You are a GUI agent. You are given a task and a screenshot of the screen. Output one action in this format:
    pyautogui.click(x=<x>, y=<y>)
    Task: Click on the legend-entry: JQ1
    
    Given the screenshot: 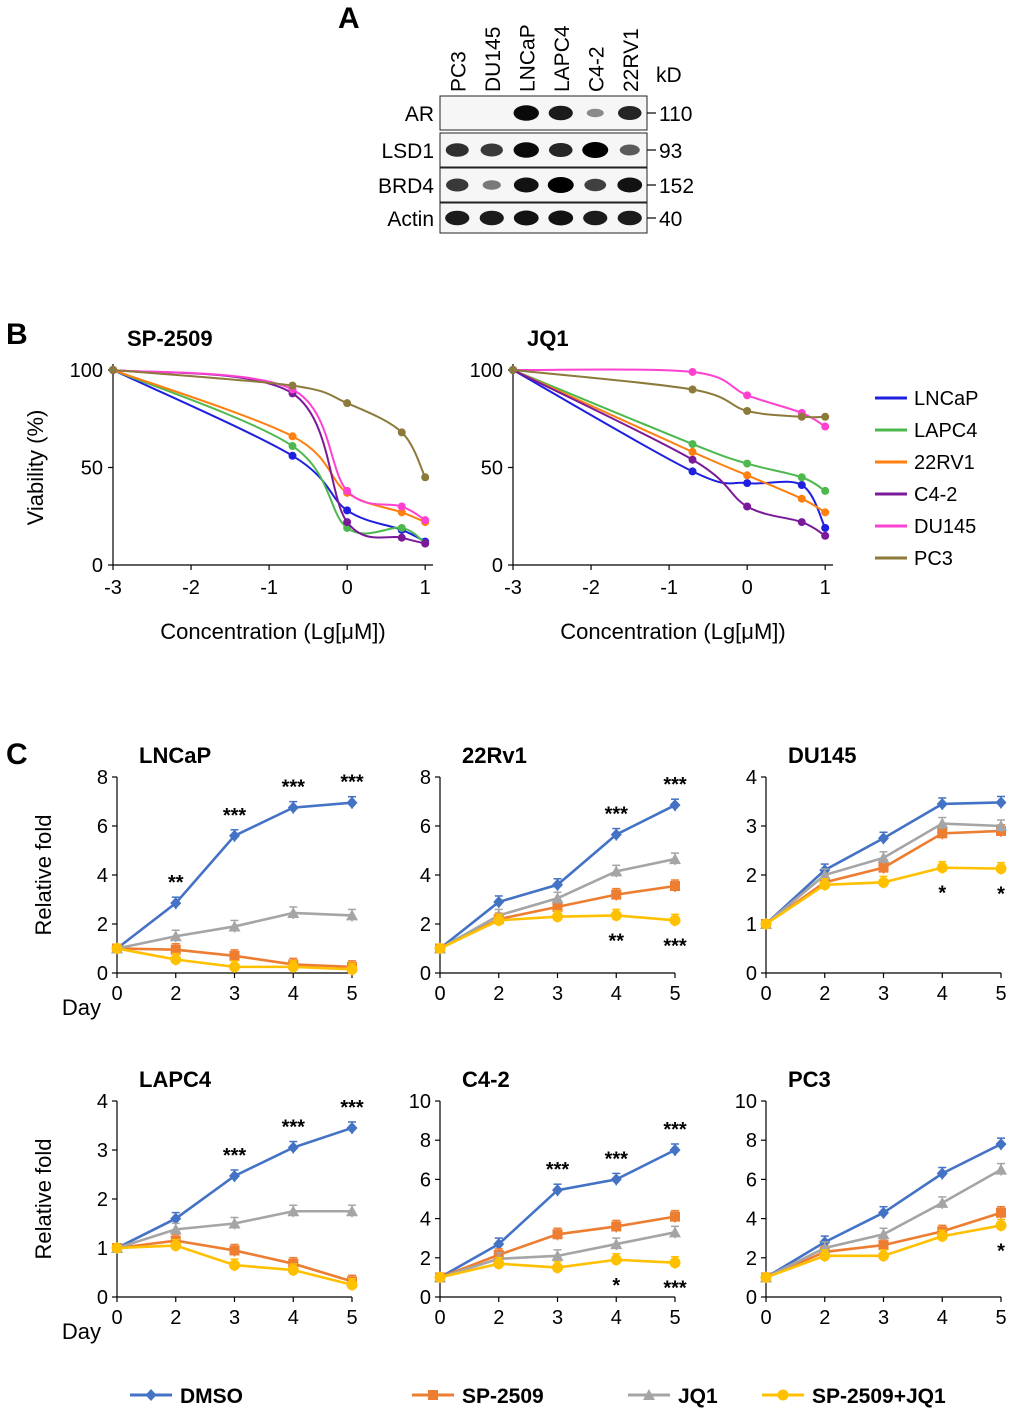 What is the action you would take?
    pyautogui.click(x=698, y=1396)
    